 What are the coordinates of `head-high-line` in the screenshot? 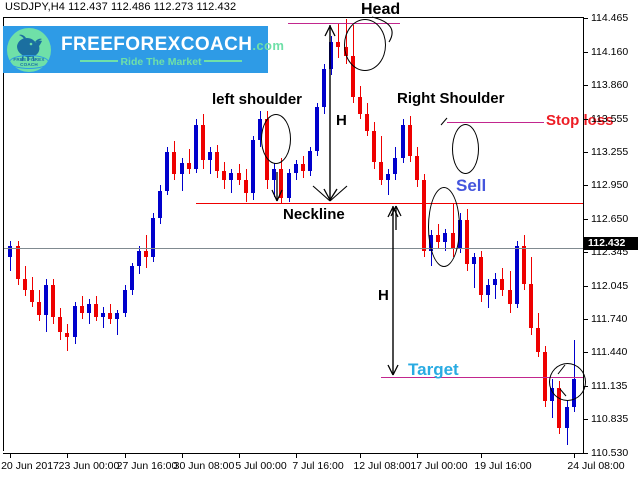 It's located at (344, 23).